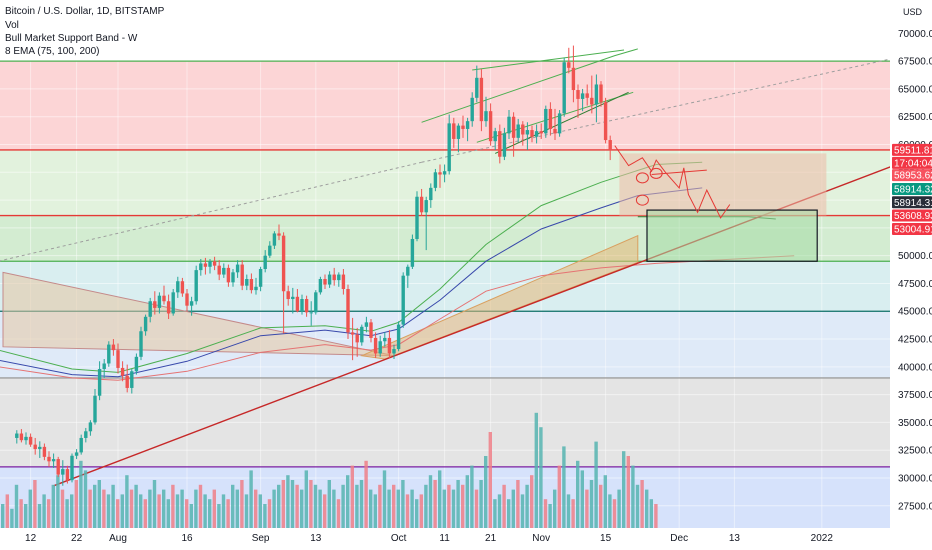 The height and width of the screenshot is (550, 932). Describe the element at coordinates (71, 38) in the screenshot. I see `bull-band-indicator-label: Bull Market Support Band - W` at that location.